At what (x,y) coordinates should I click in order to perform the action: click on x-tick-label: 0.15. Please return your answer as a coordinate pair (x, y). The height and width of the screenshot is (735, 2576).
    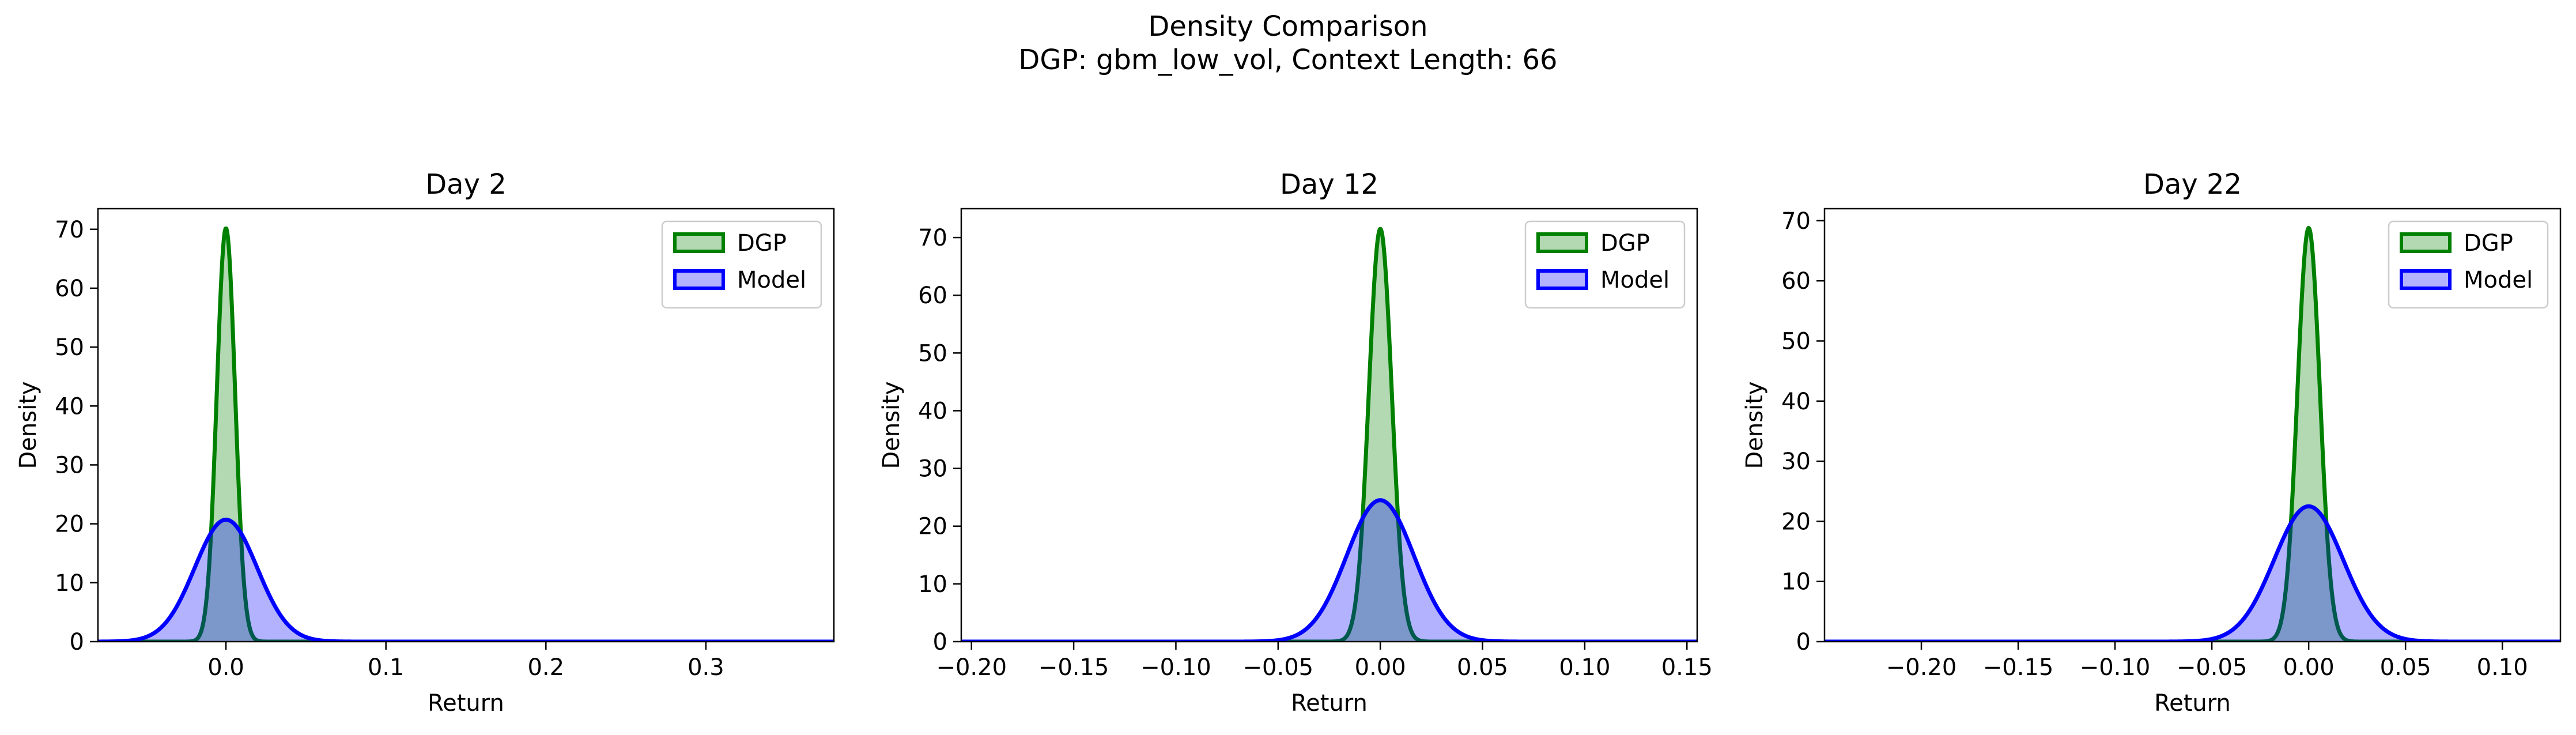
    Looking at the image, I should click on (1687, 667).